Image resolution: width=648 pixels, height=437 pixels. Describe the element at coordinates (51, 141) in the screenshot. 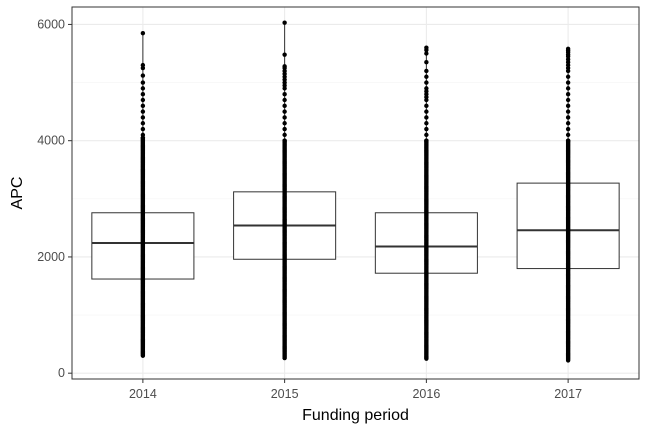

I see `y-tick-label: 4000` at that location.